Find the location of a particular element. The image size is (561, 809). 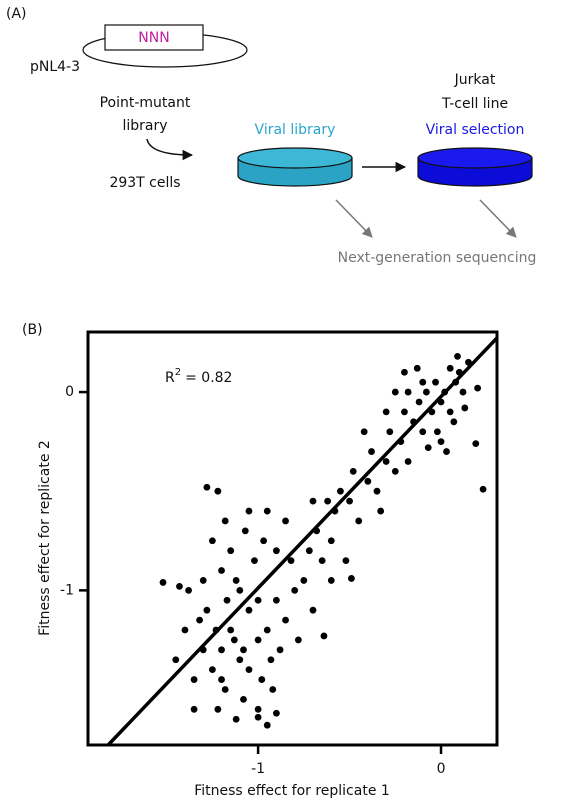

sequencing-label: Next-generation sequencing is located at coordinates (437, 258).